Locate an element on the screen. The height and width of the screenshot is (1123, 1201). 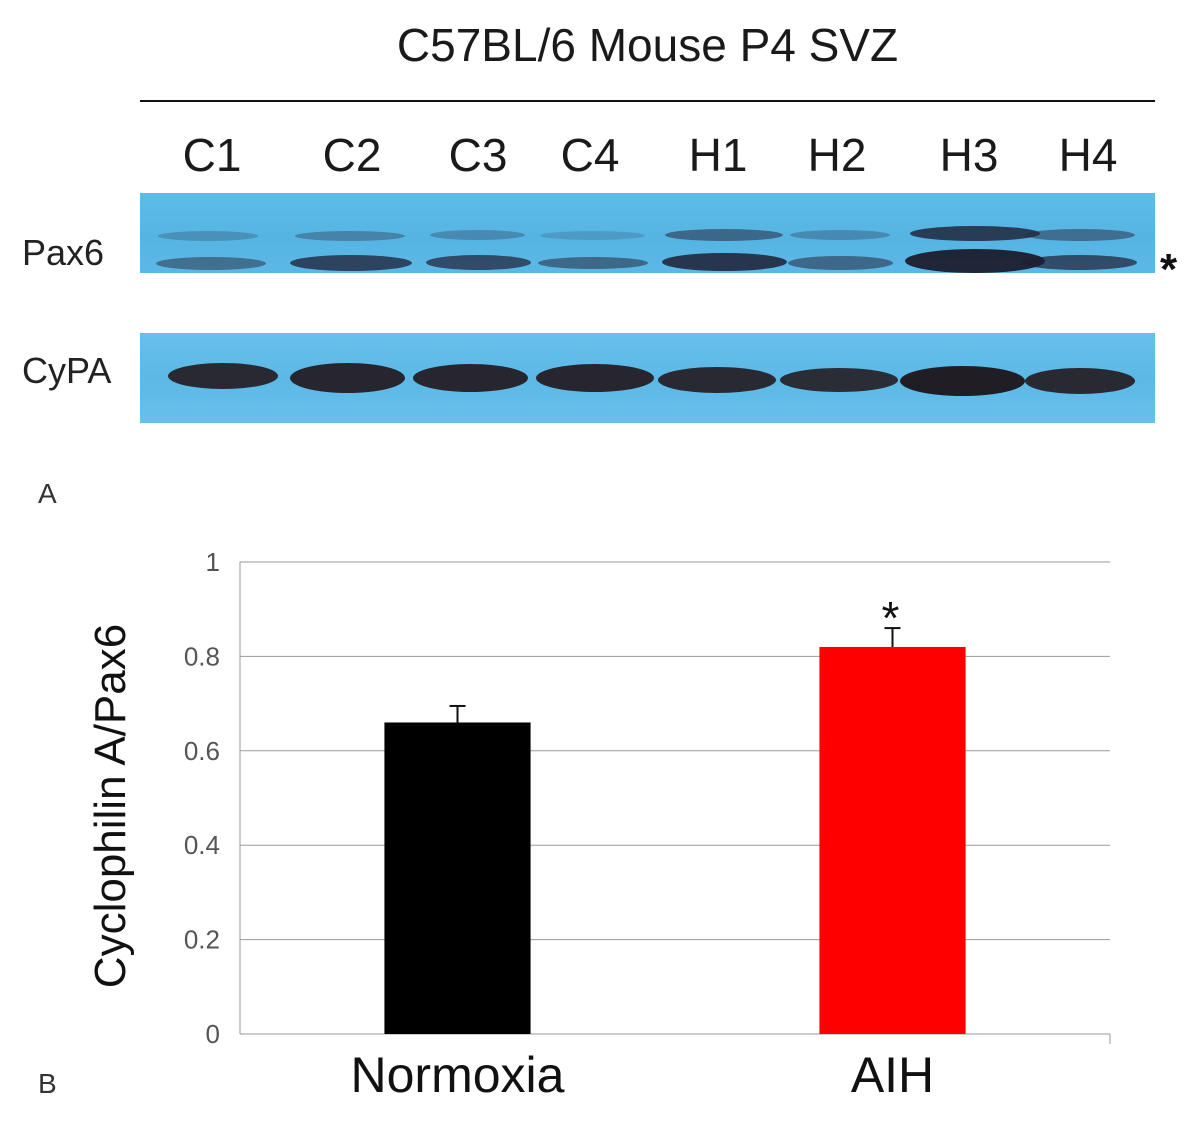
cypa-band-c3 is located at coordinates (470, 378).